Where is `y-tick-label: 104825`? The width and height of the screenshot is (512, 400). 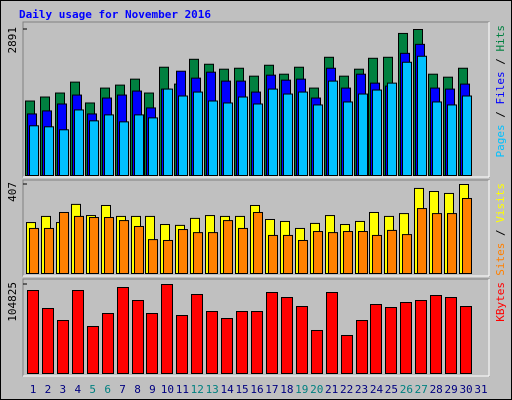 y-tick-label: 104825 is located at coordinates (12, 302).